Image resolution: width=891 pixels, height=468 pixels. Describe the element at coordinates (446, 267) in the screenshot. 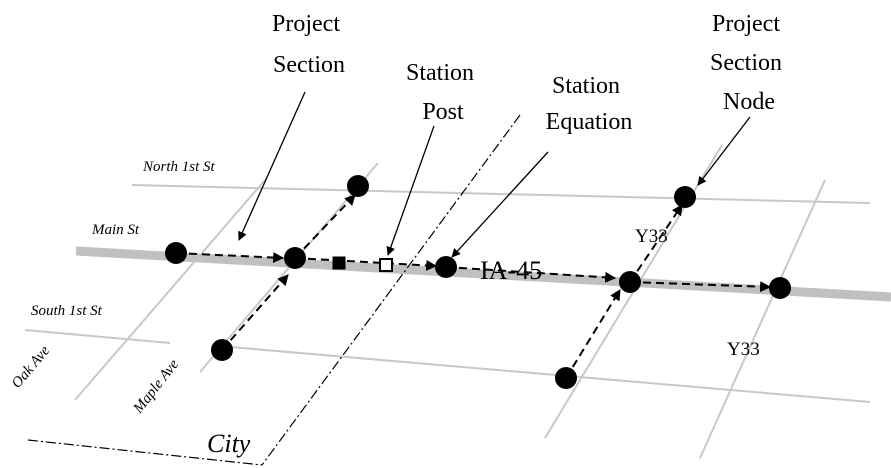

I see `node-station-equation` at that location.